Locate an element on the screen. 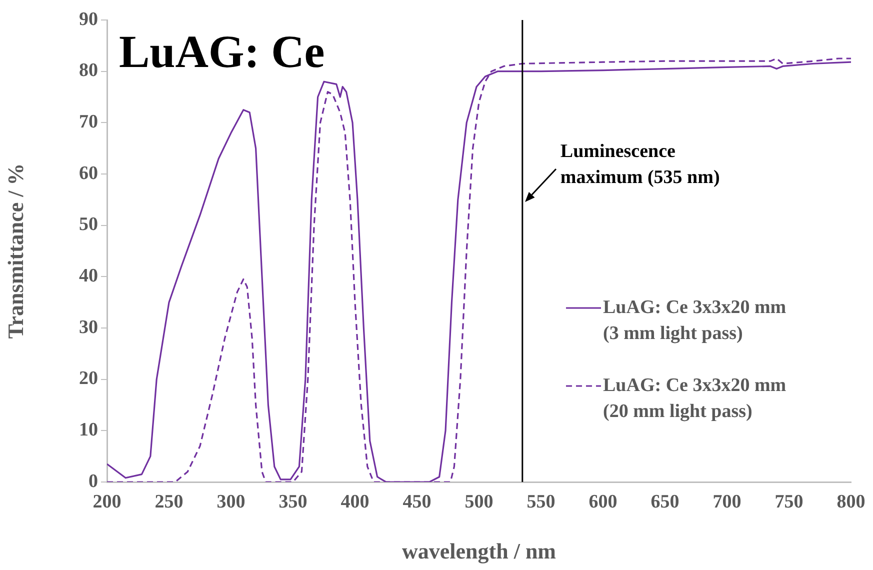 The height and width of the screenshot is (570, 873). x-tick-label: 550 is located at coordinates (541, 501).